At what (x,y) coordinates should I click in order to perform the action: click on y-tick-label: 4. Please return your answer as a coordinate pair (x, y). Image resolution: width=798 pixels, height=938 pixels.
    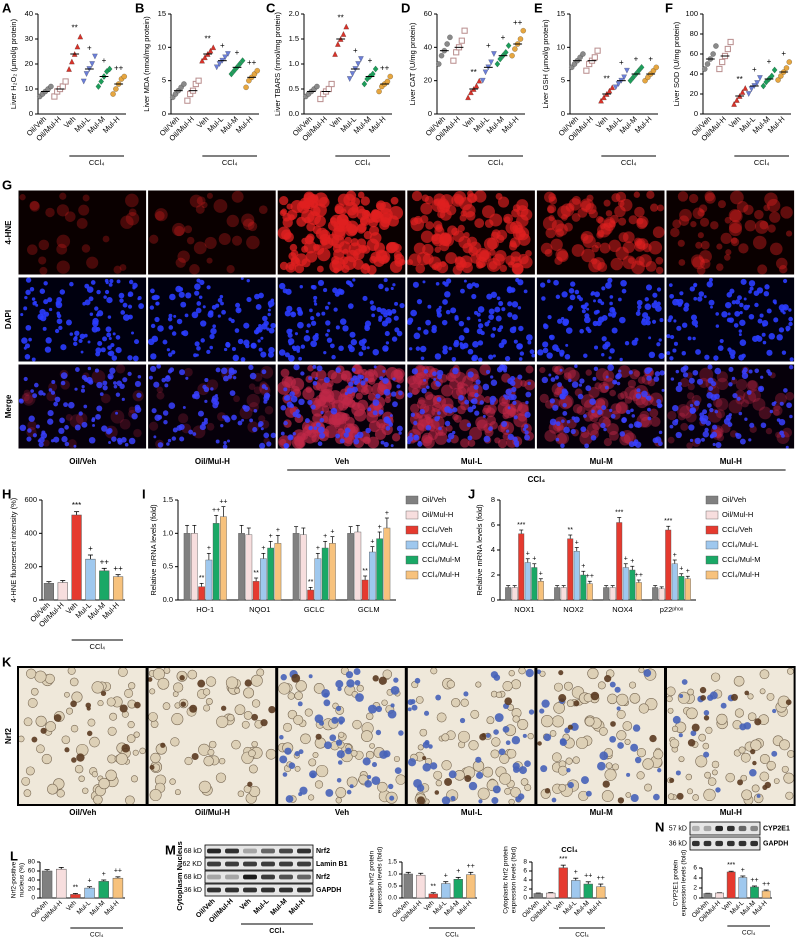
    Looking at the image, I should click on (695, 878).